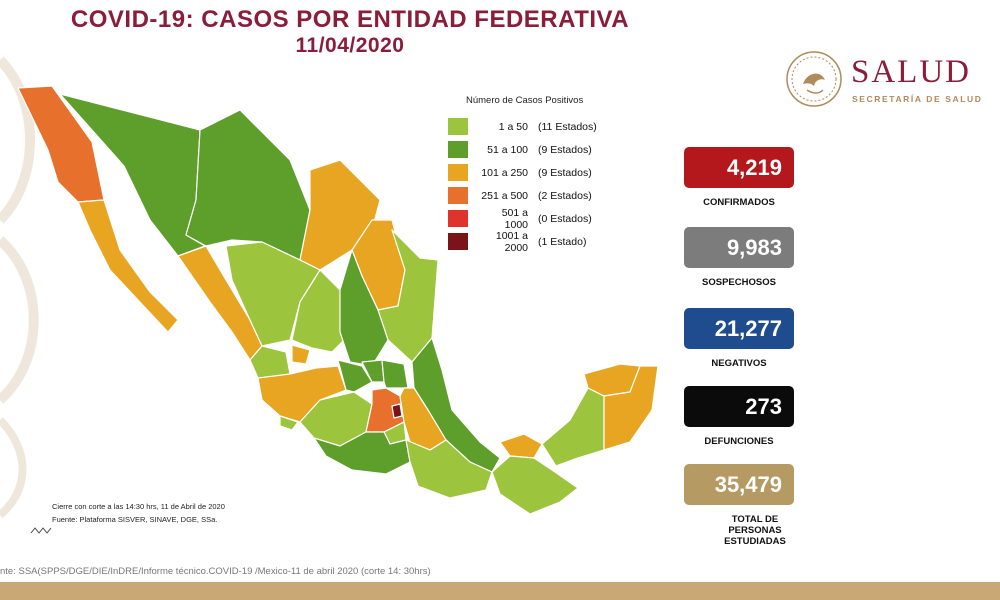  I want to click on stat-label: NEGATIVOS, so click(739, 363).